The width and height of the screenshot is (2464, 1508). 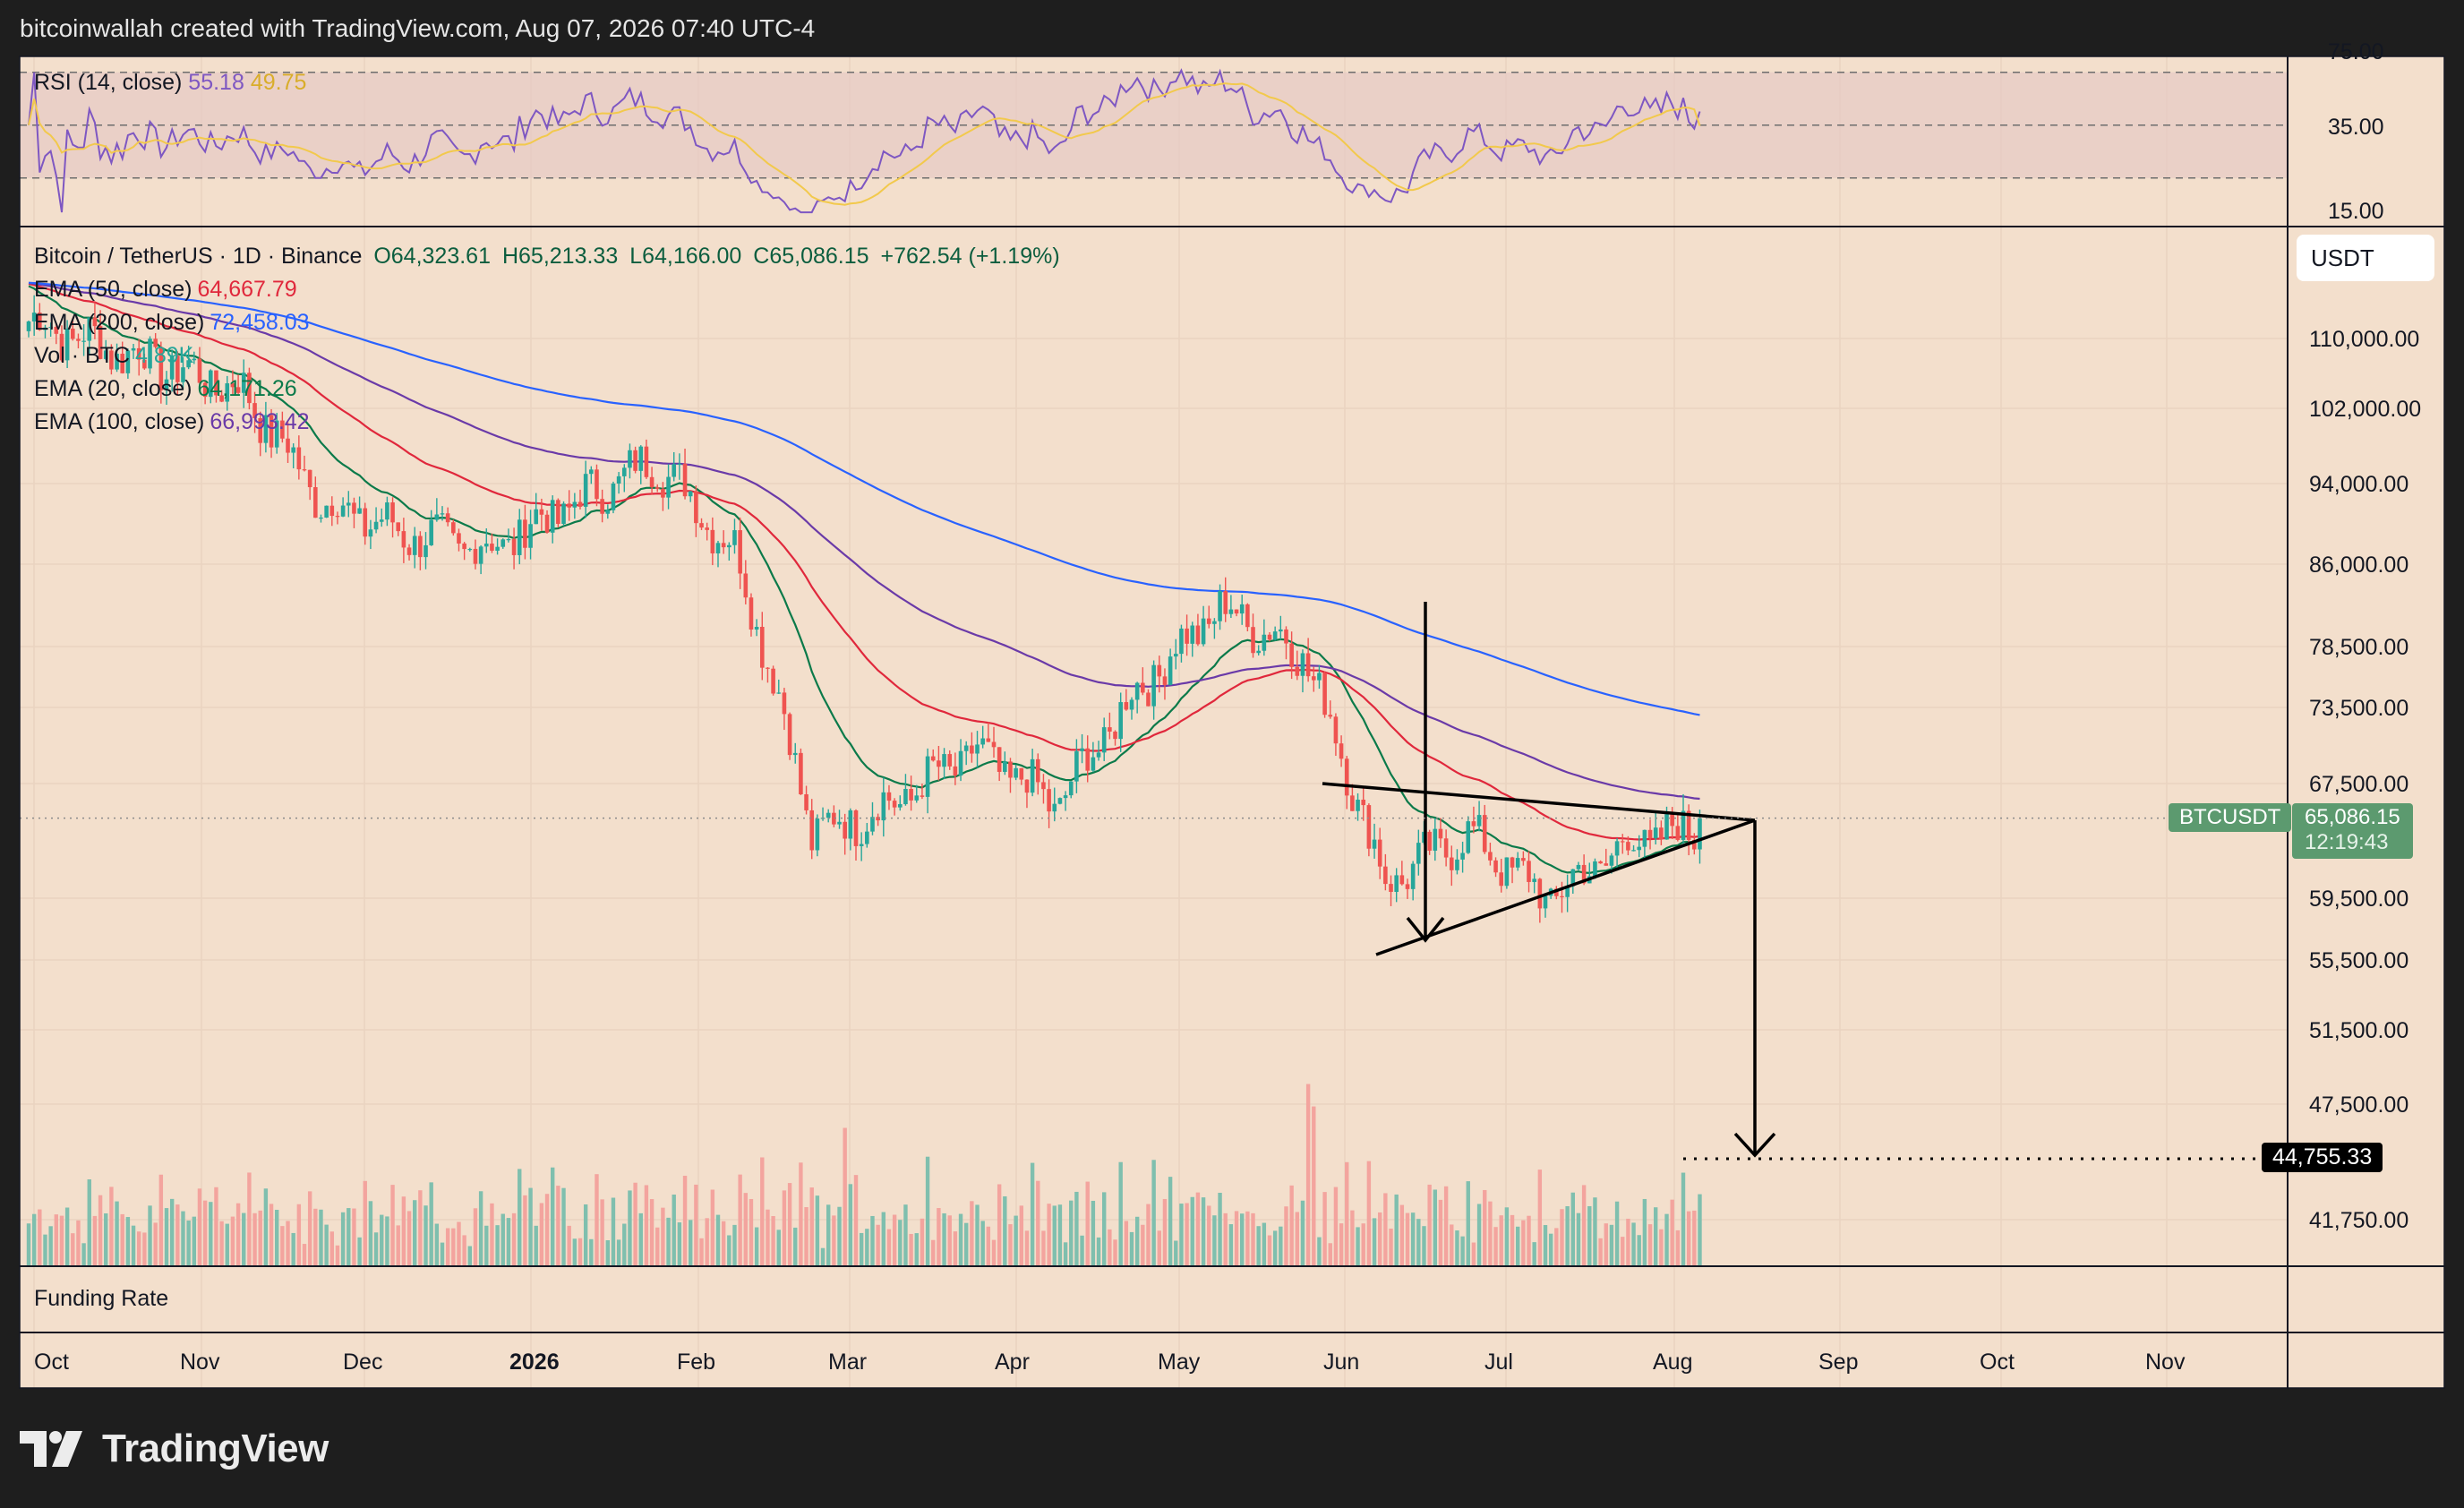 I want to click on rsi-label: RSI (14, close), so click(x=108, y=82).